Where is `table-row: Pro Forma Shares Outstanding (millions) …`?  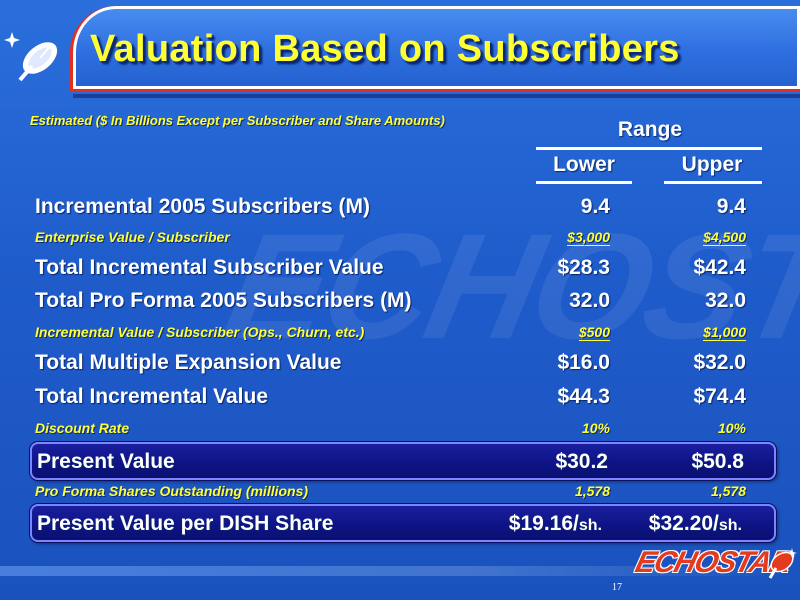
table-row: Pro Forma Shares Outstanding (millions) … is located at coordinates (403, 491).